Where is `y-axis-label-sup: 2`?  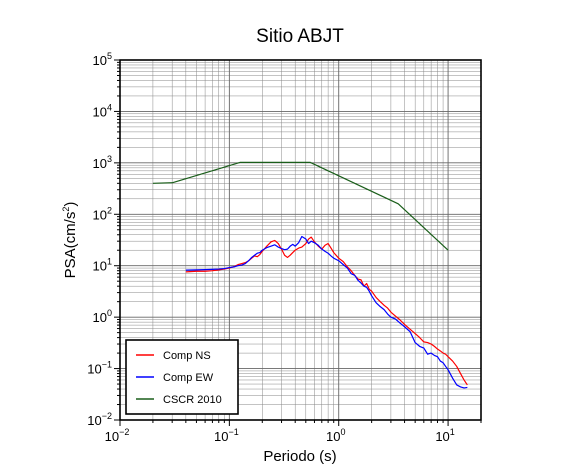
y-axis-label-sup: 2 is located at coordinates (66, 209).